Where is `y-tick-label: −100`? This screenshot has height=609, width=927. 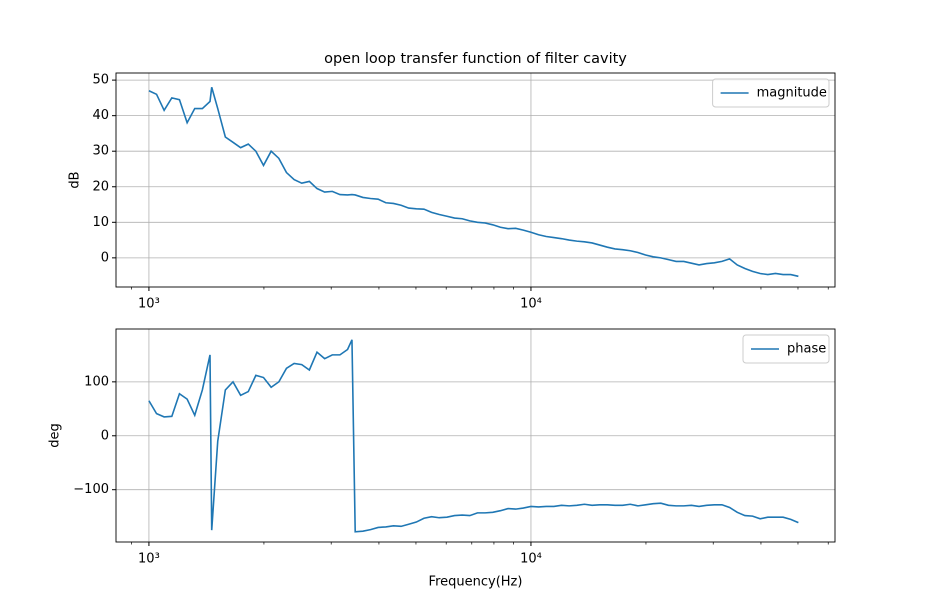
y-tick-label: −100 is located at coordinates (91, 489).